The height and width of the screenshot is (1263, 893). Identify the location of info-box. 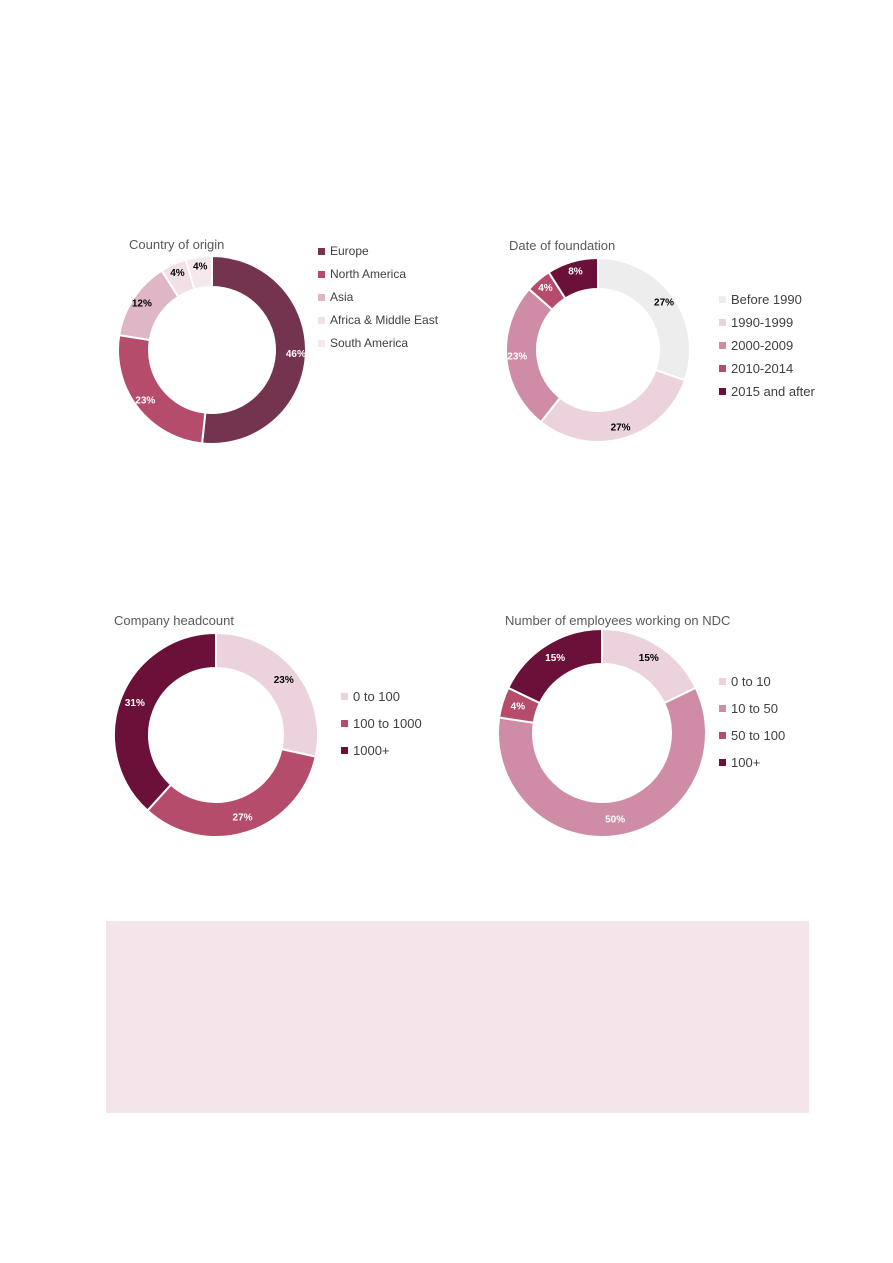
(457, 1017).